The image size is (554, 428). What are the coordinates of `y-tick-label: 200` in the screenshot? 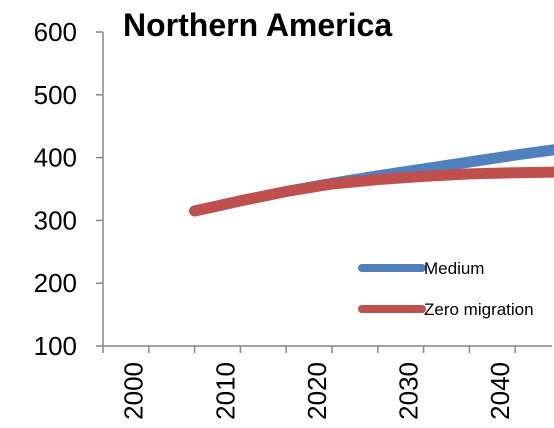 It's located at (55, 283).